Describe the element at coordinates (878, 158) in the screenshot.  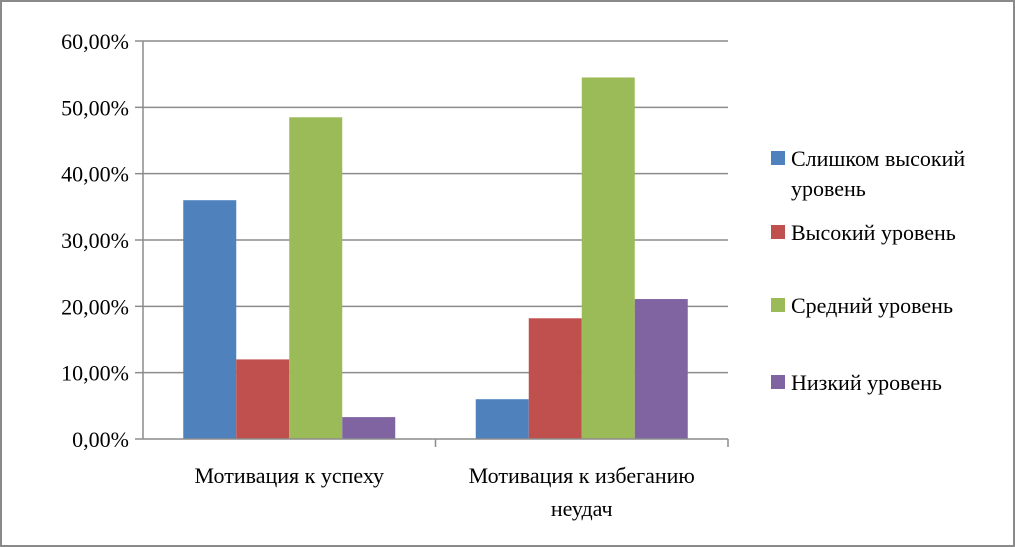
I see `legend-label: Слишком высокий` at that location.